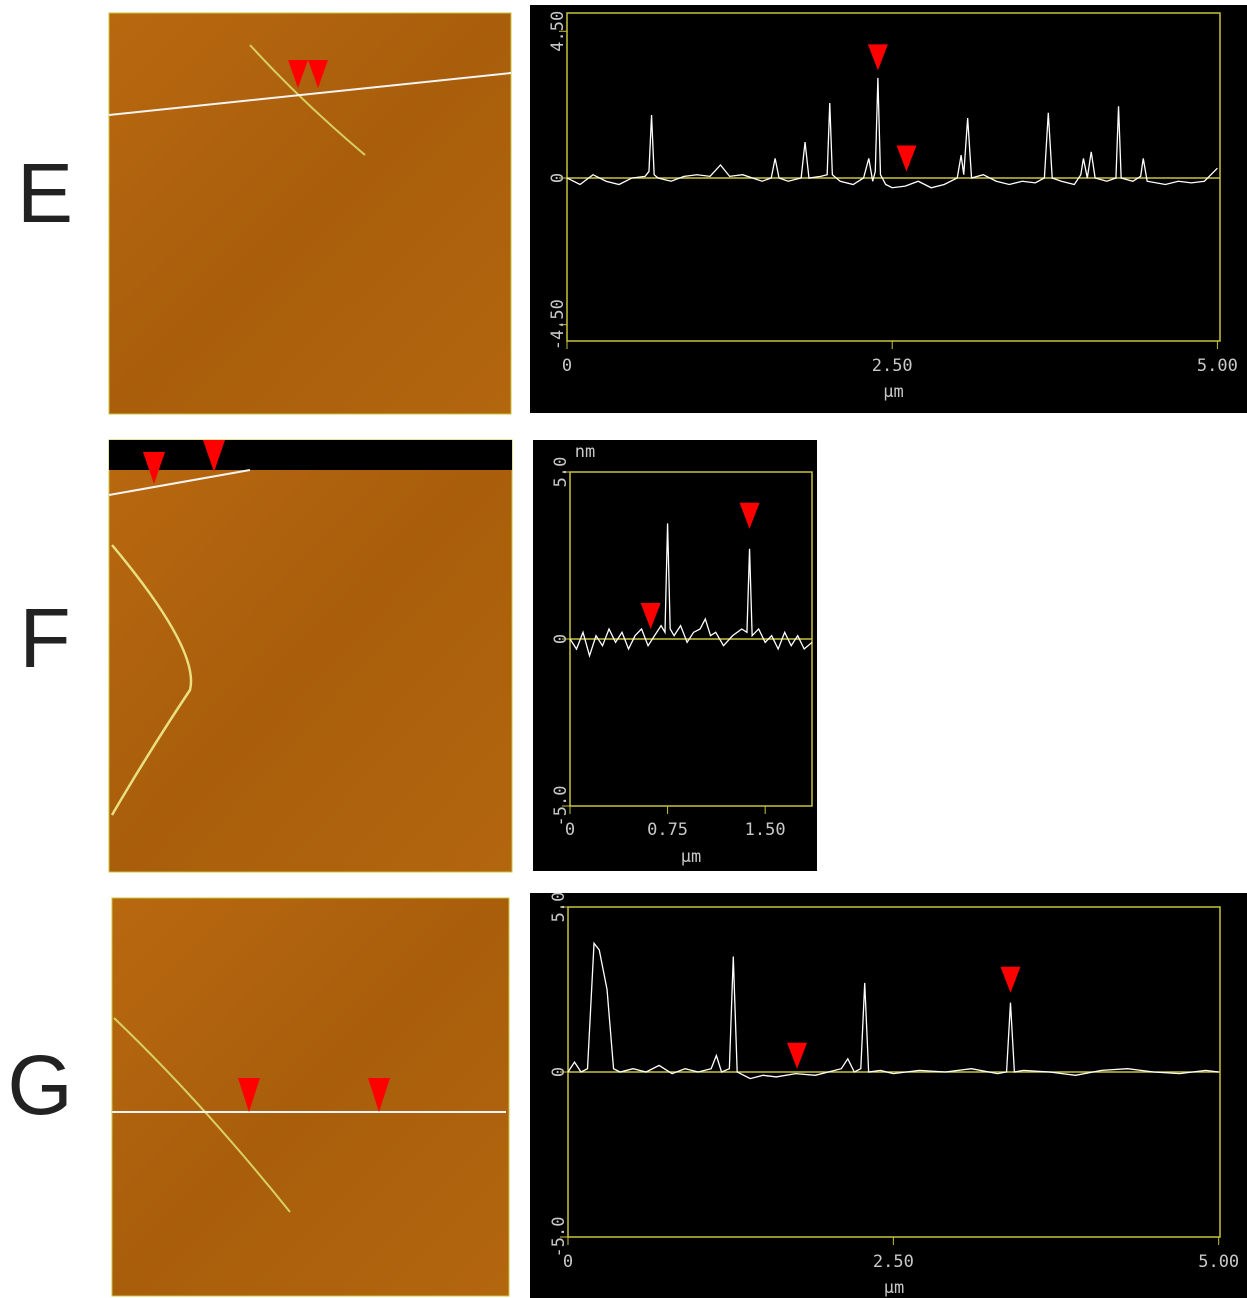 This screenshot has width=1247, height=1298. What do you see at coordinates (558, 31) in the screenshot?
I see `y-tick-label: 4.50` at bounding box center [558, 31].